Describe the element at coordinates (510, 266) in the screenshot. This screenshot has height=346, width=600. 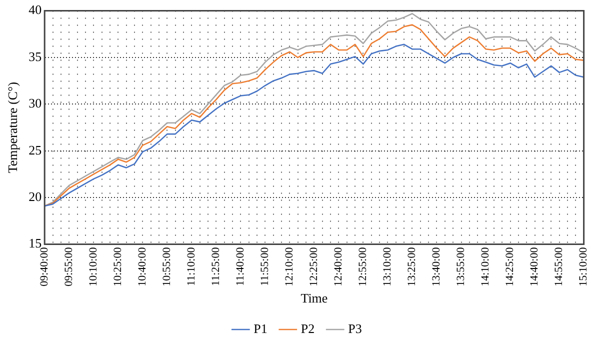
I see `x-tick-label: 14:25:00` at that location.